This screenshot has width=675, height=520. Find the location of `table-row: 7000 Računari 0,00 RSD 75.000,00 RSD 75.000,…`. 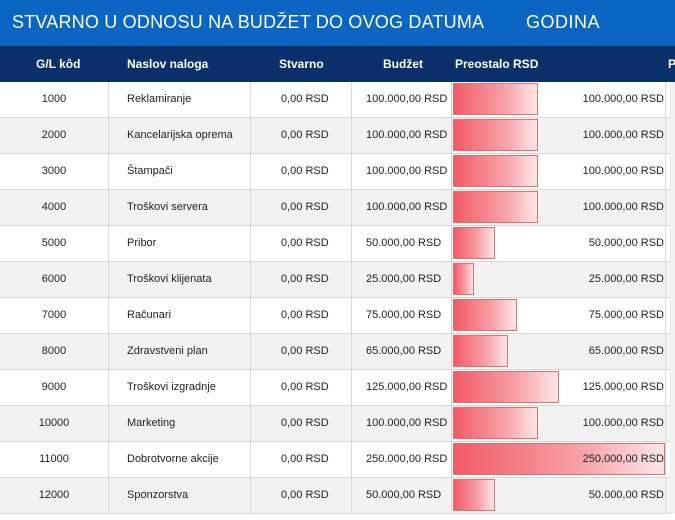

table-row: 7000 Računari 0,00 RSD 75.000,00 RSD 75.000,… is located at coordinates (337, 316).